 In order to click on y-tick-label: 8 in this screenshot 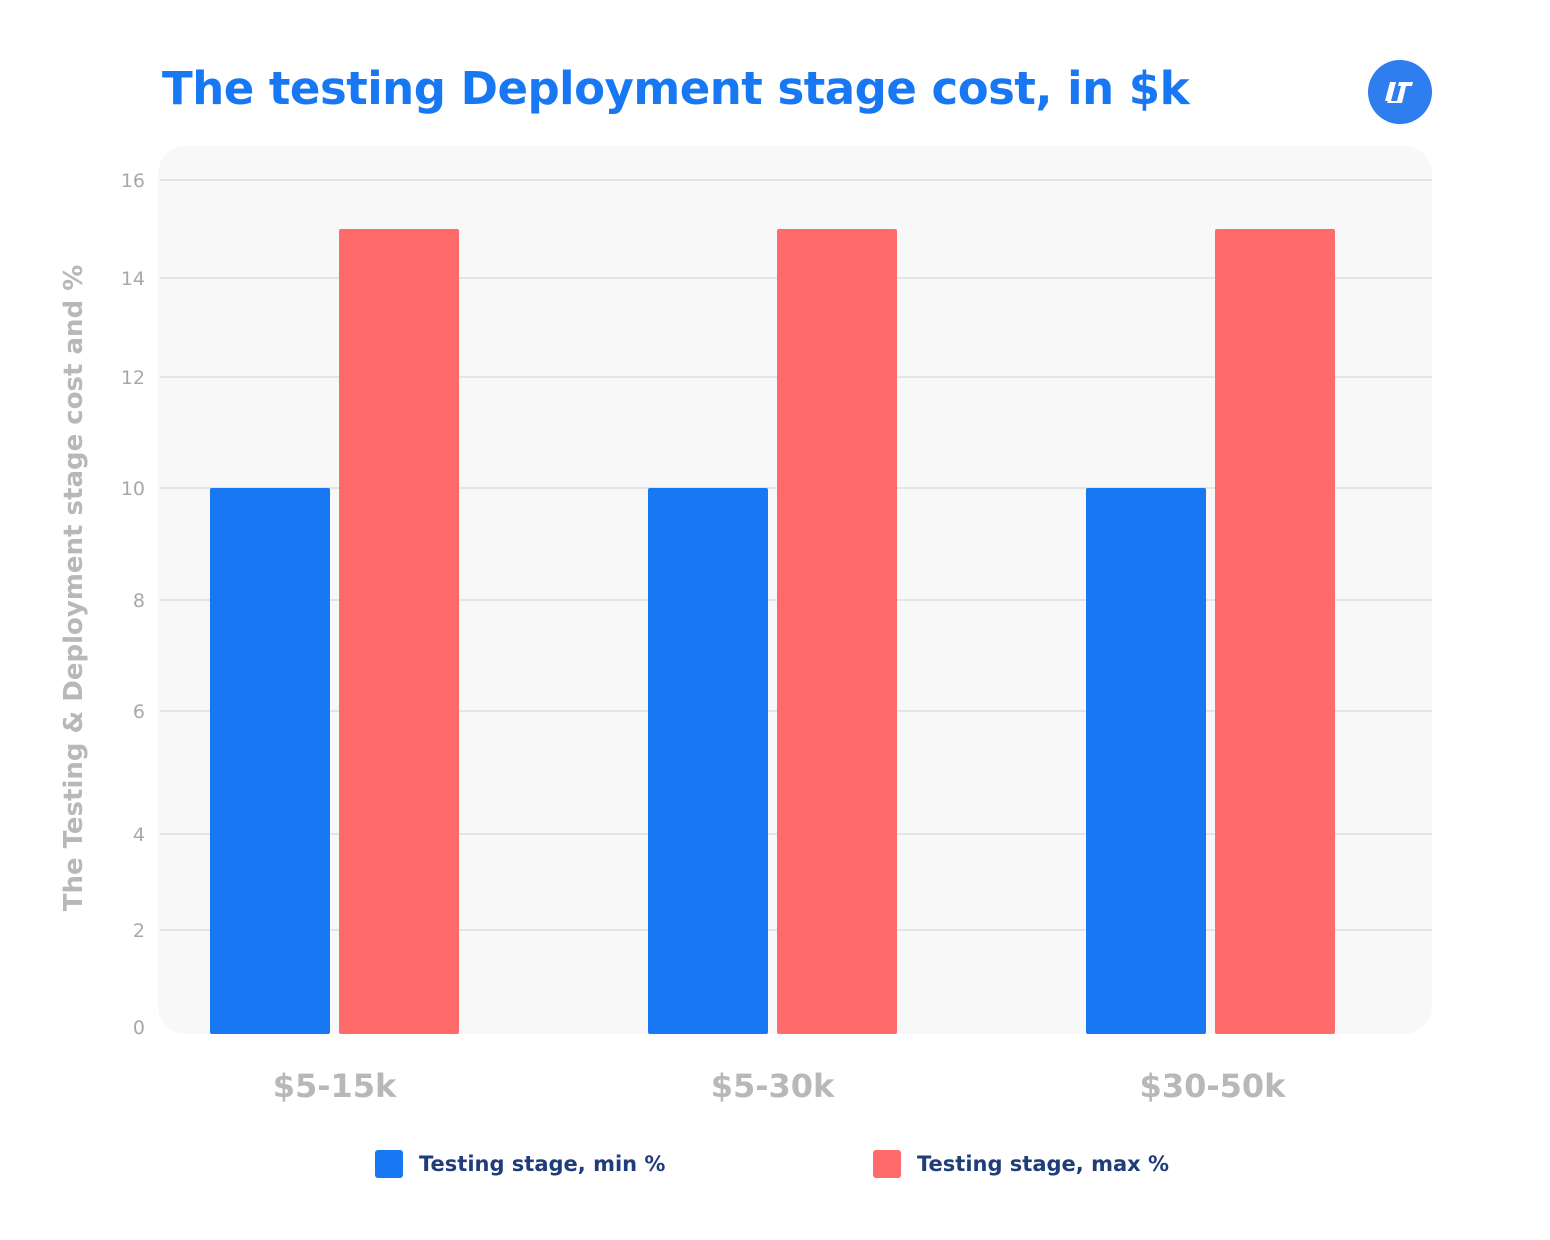, I will do `click(139, 601)`.